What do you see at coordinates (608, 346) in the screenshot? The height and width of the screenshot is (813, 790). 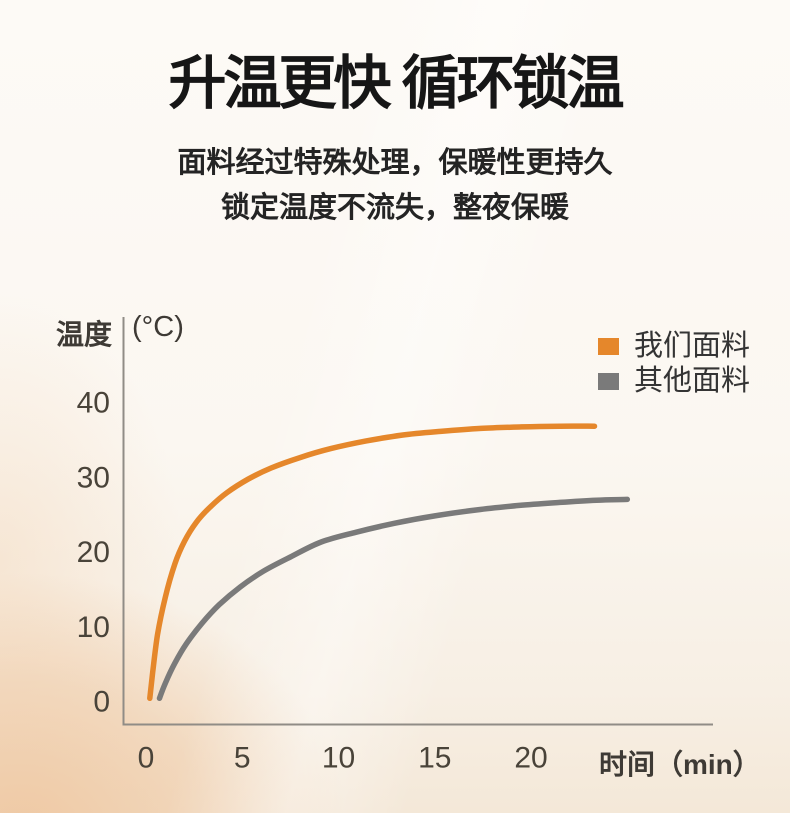 I see `legend-swatch-our-fabric` at bounding box center [608, 346].